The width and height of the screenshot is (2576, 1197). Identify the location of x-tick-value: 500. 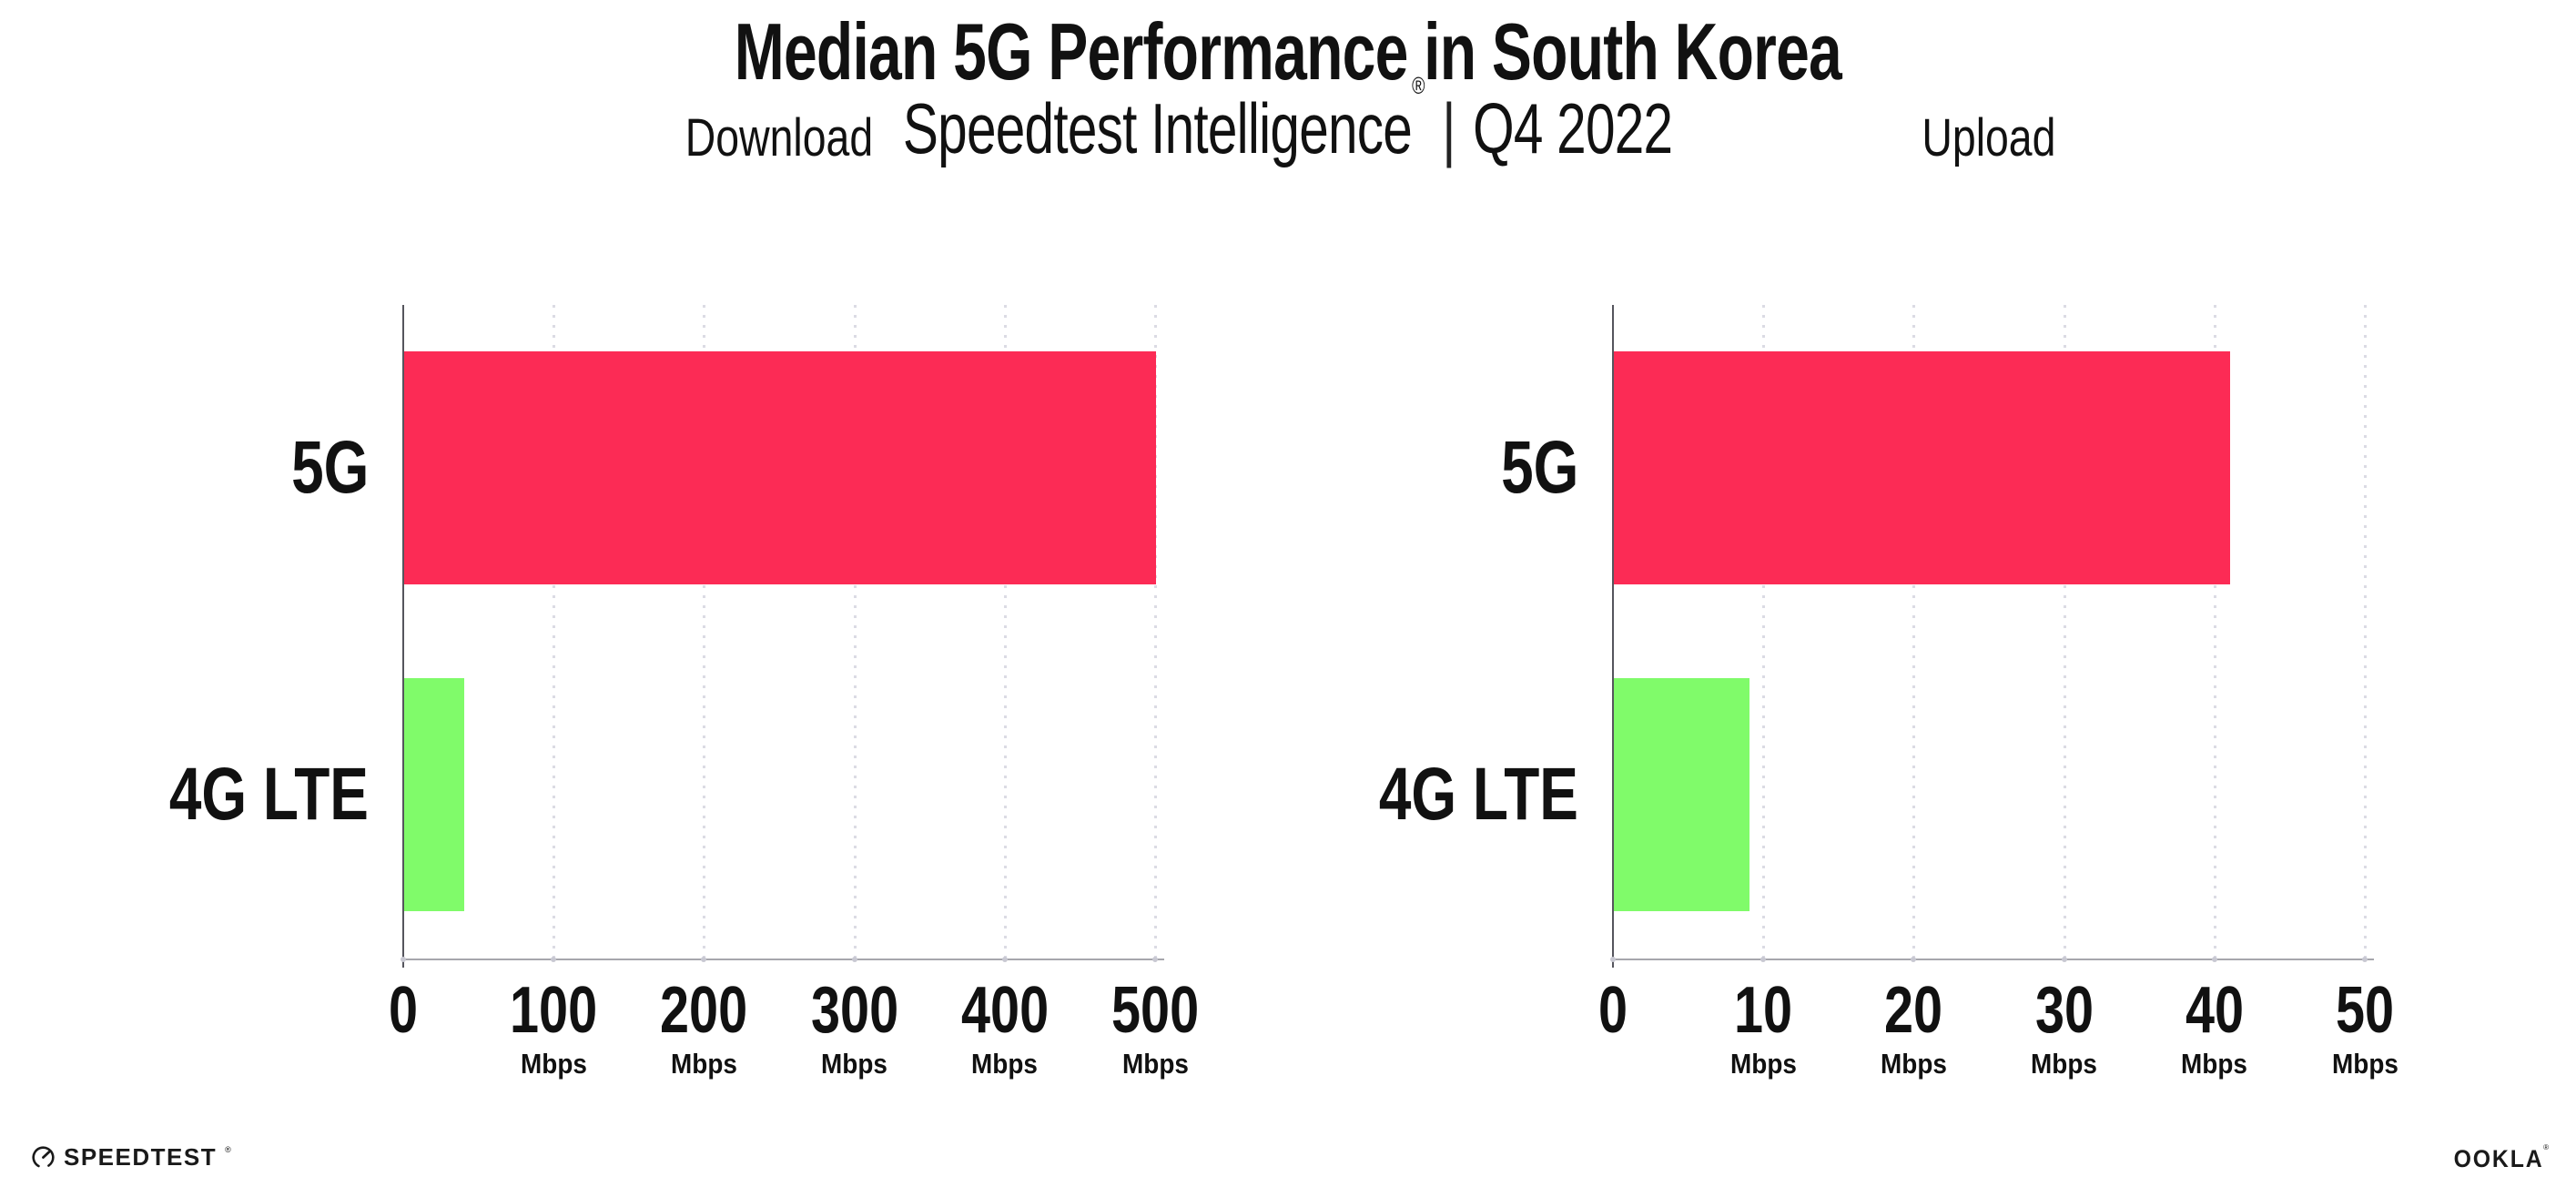
(1155, 1011).